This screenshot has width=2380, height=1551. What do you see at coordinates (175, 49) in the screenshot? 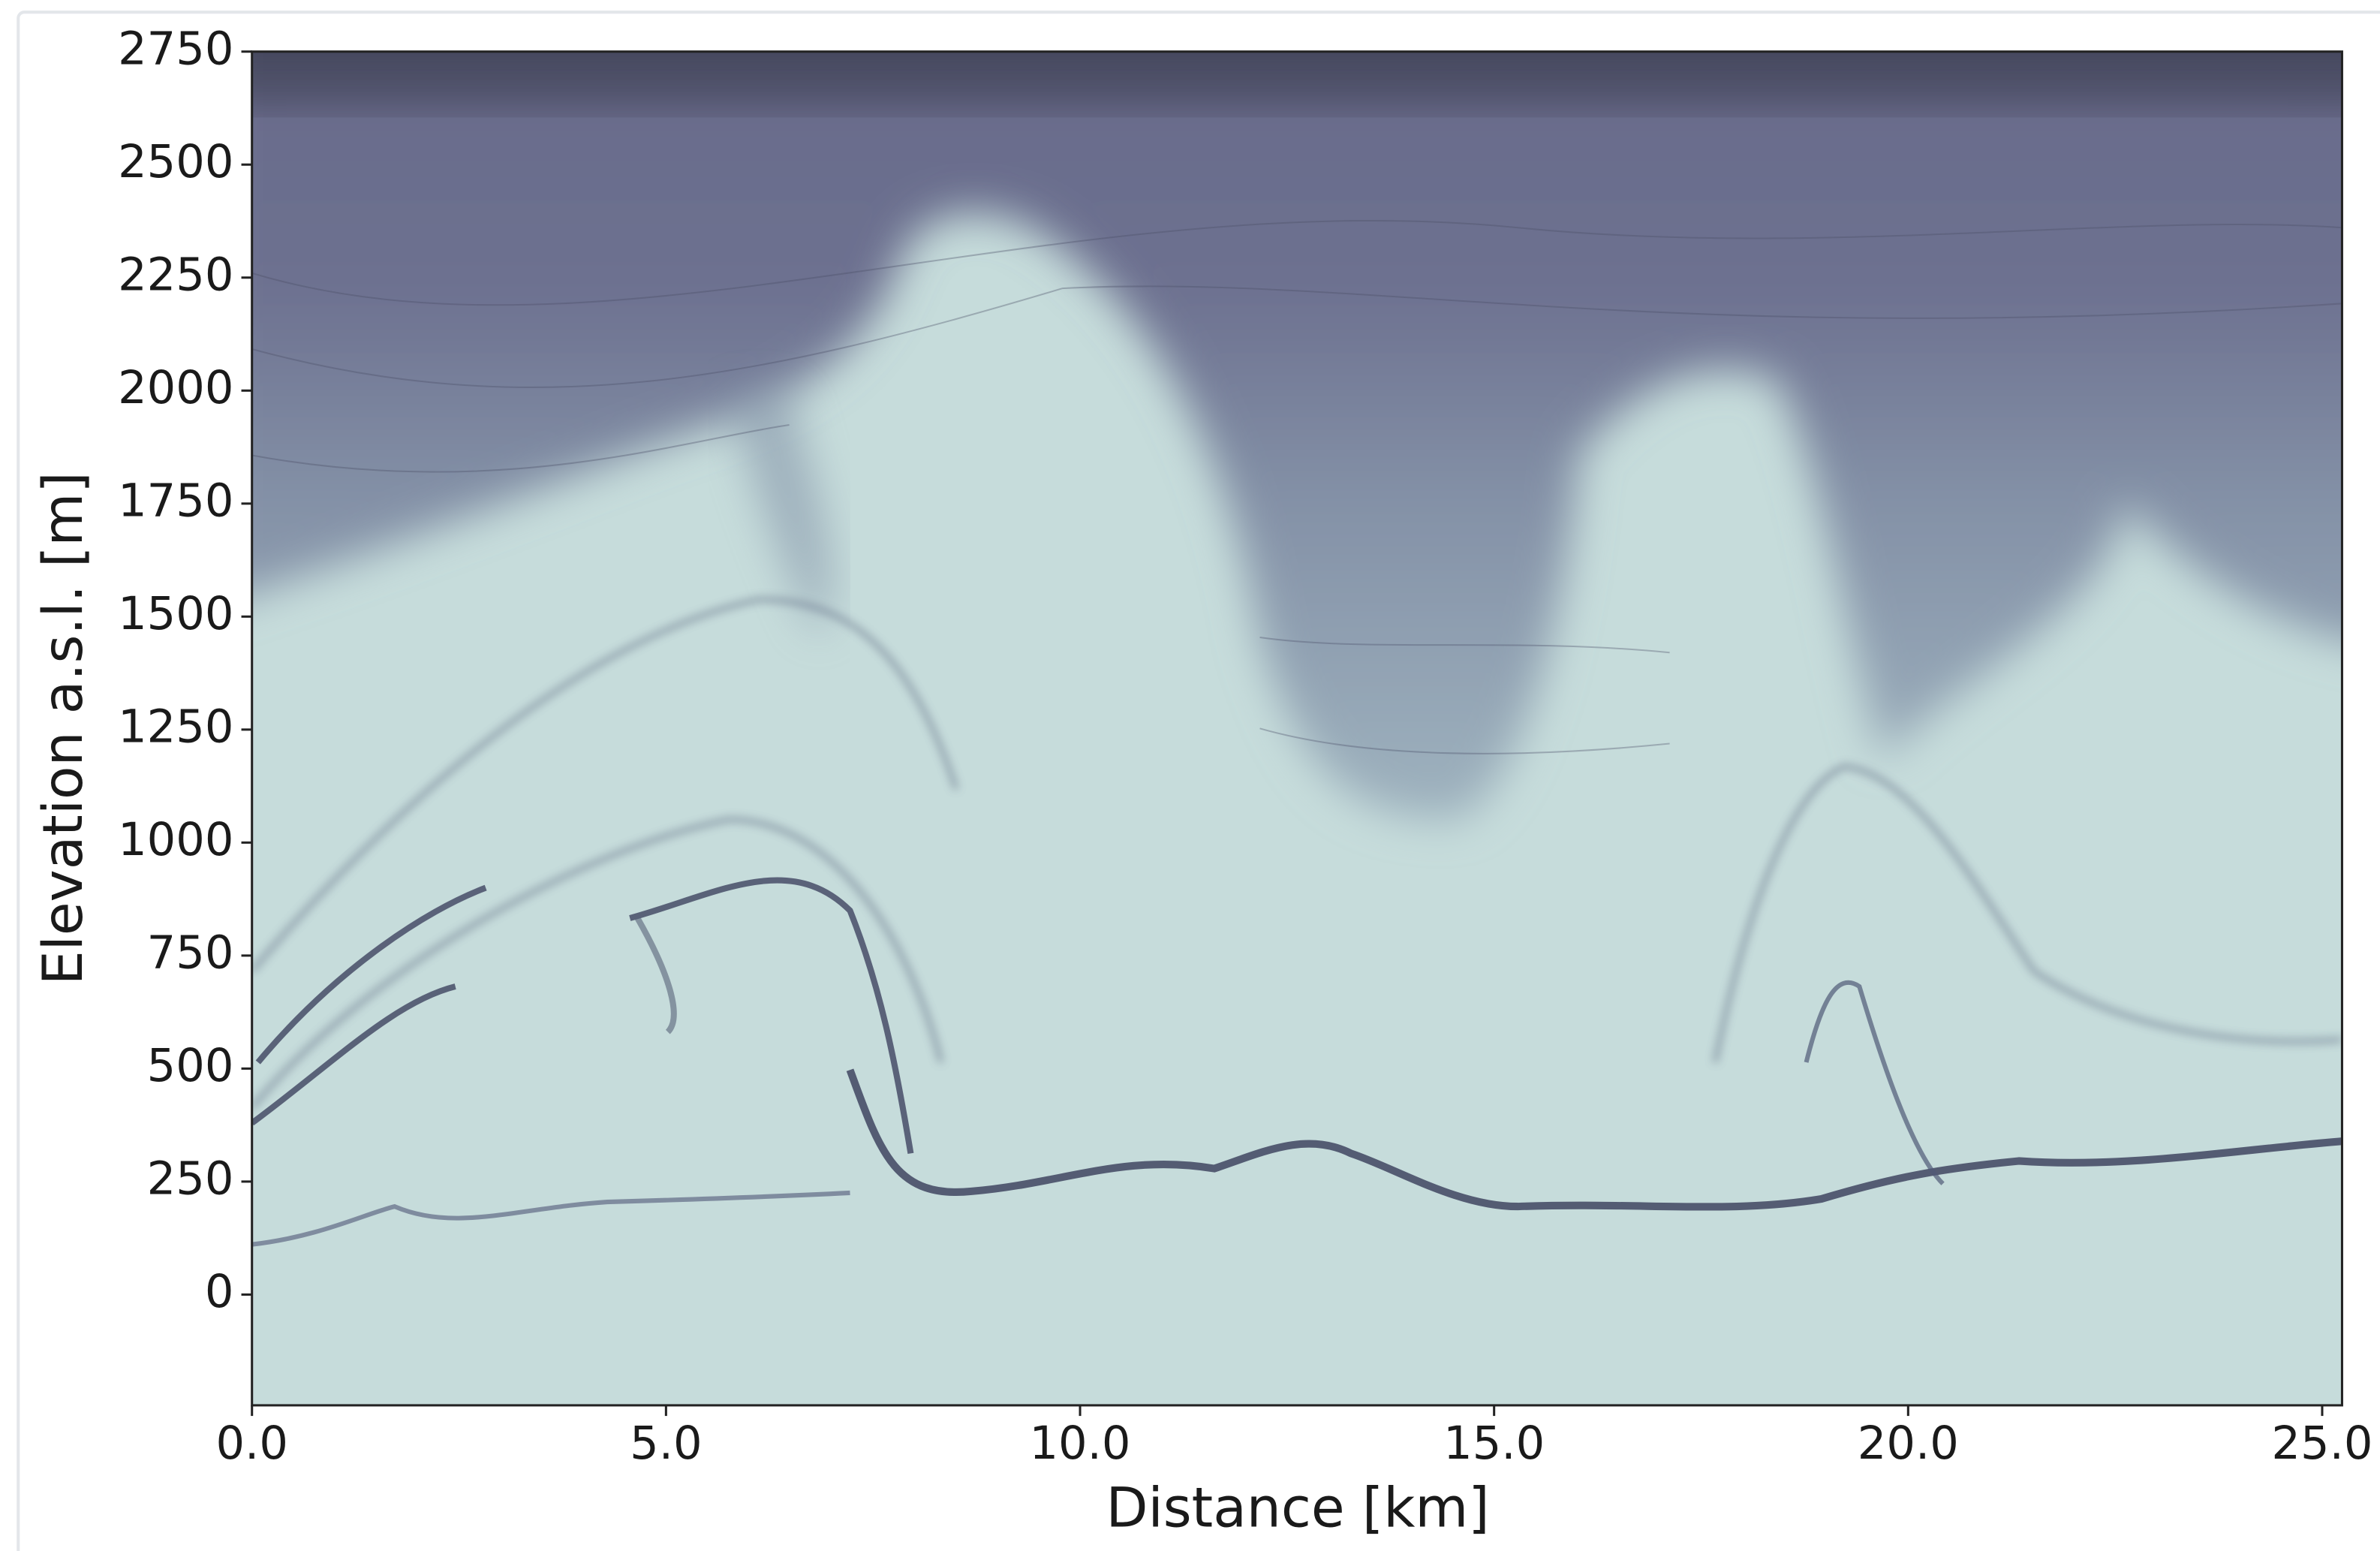
I see `y-tick-label: 2750` at bounding box center [175, 49].